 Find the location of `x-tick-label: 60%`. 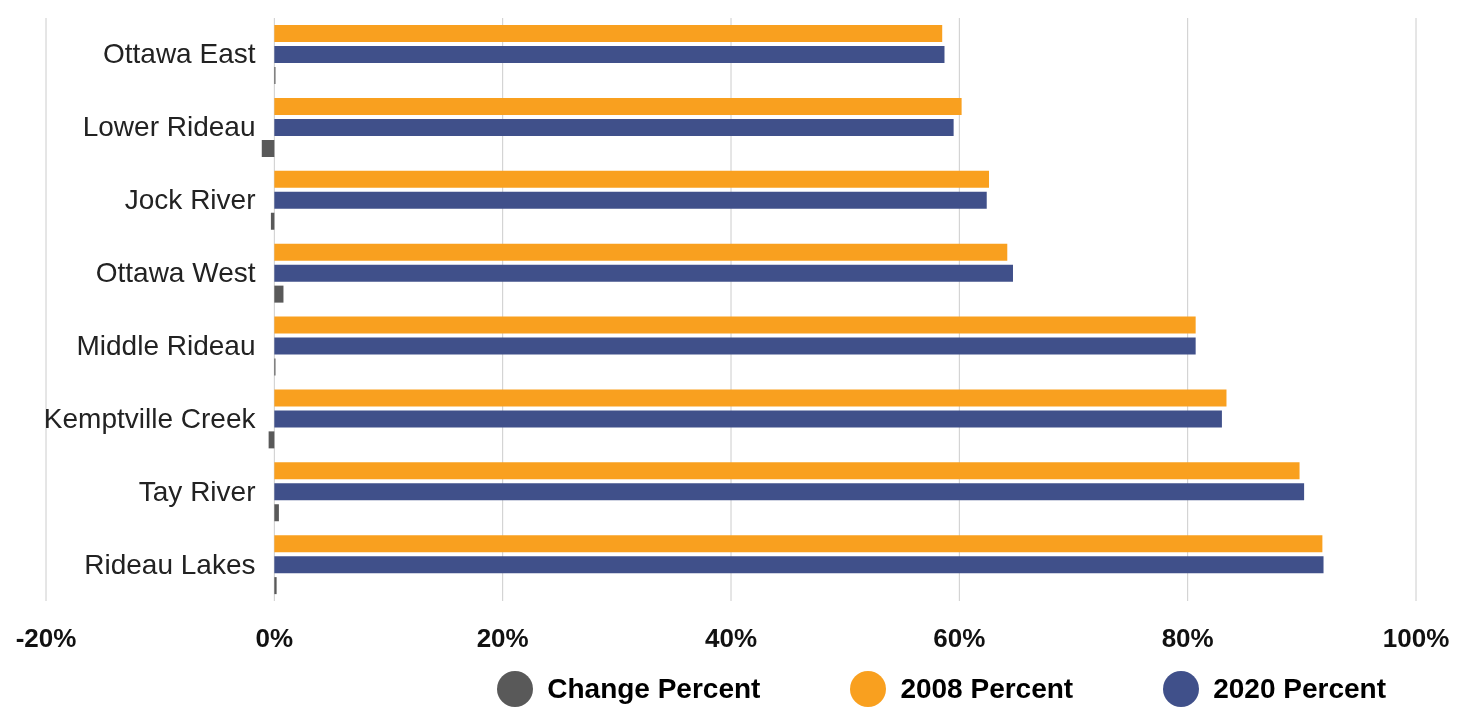

x-tick-label: 60% is located at coordinates (959, 638).